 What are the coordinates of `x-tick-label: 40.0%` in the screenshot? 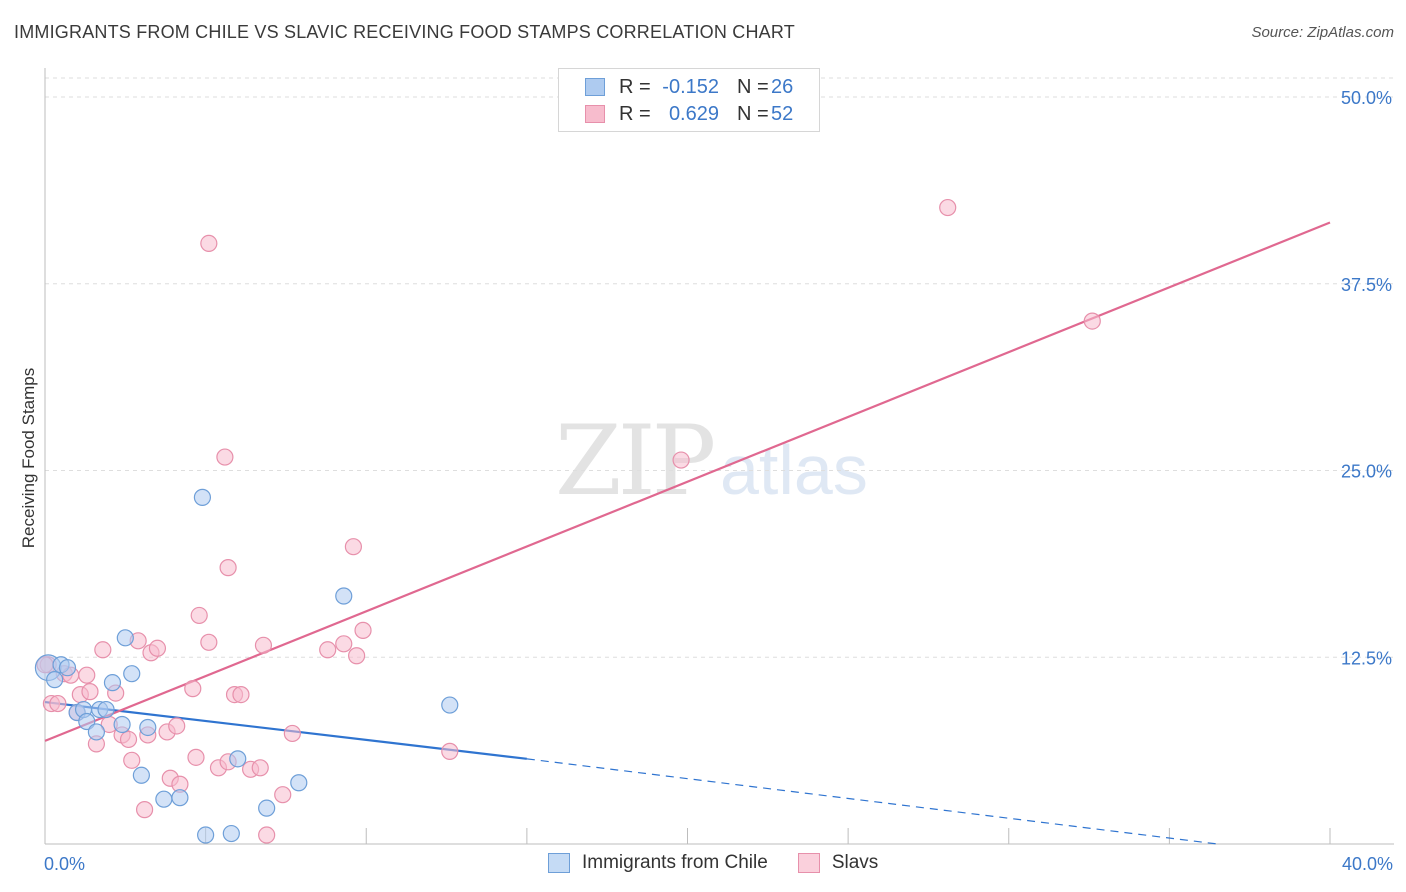 It's located at (1367, 864).